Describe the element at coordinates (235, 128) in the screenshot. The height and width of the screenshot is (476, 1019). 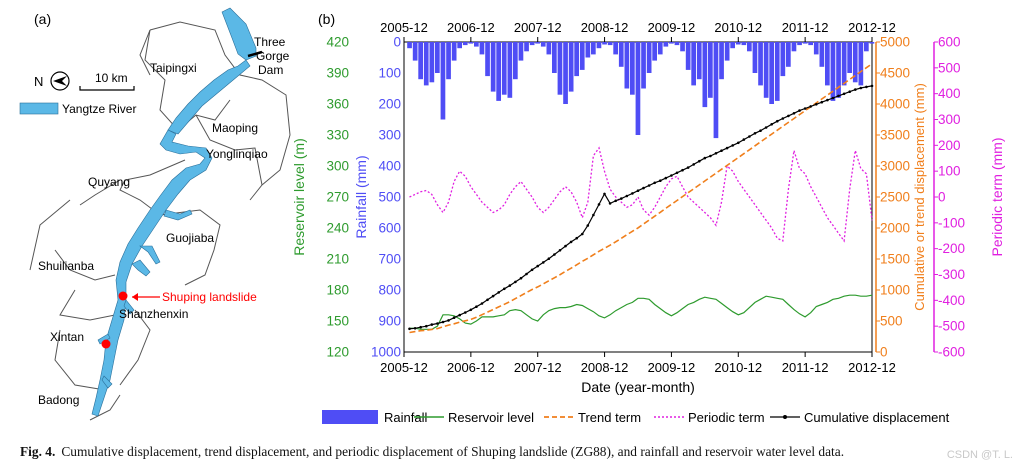
I see `place-maoping: Maoping` at that location.